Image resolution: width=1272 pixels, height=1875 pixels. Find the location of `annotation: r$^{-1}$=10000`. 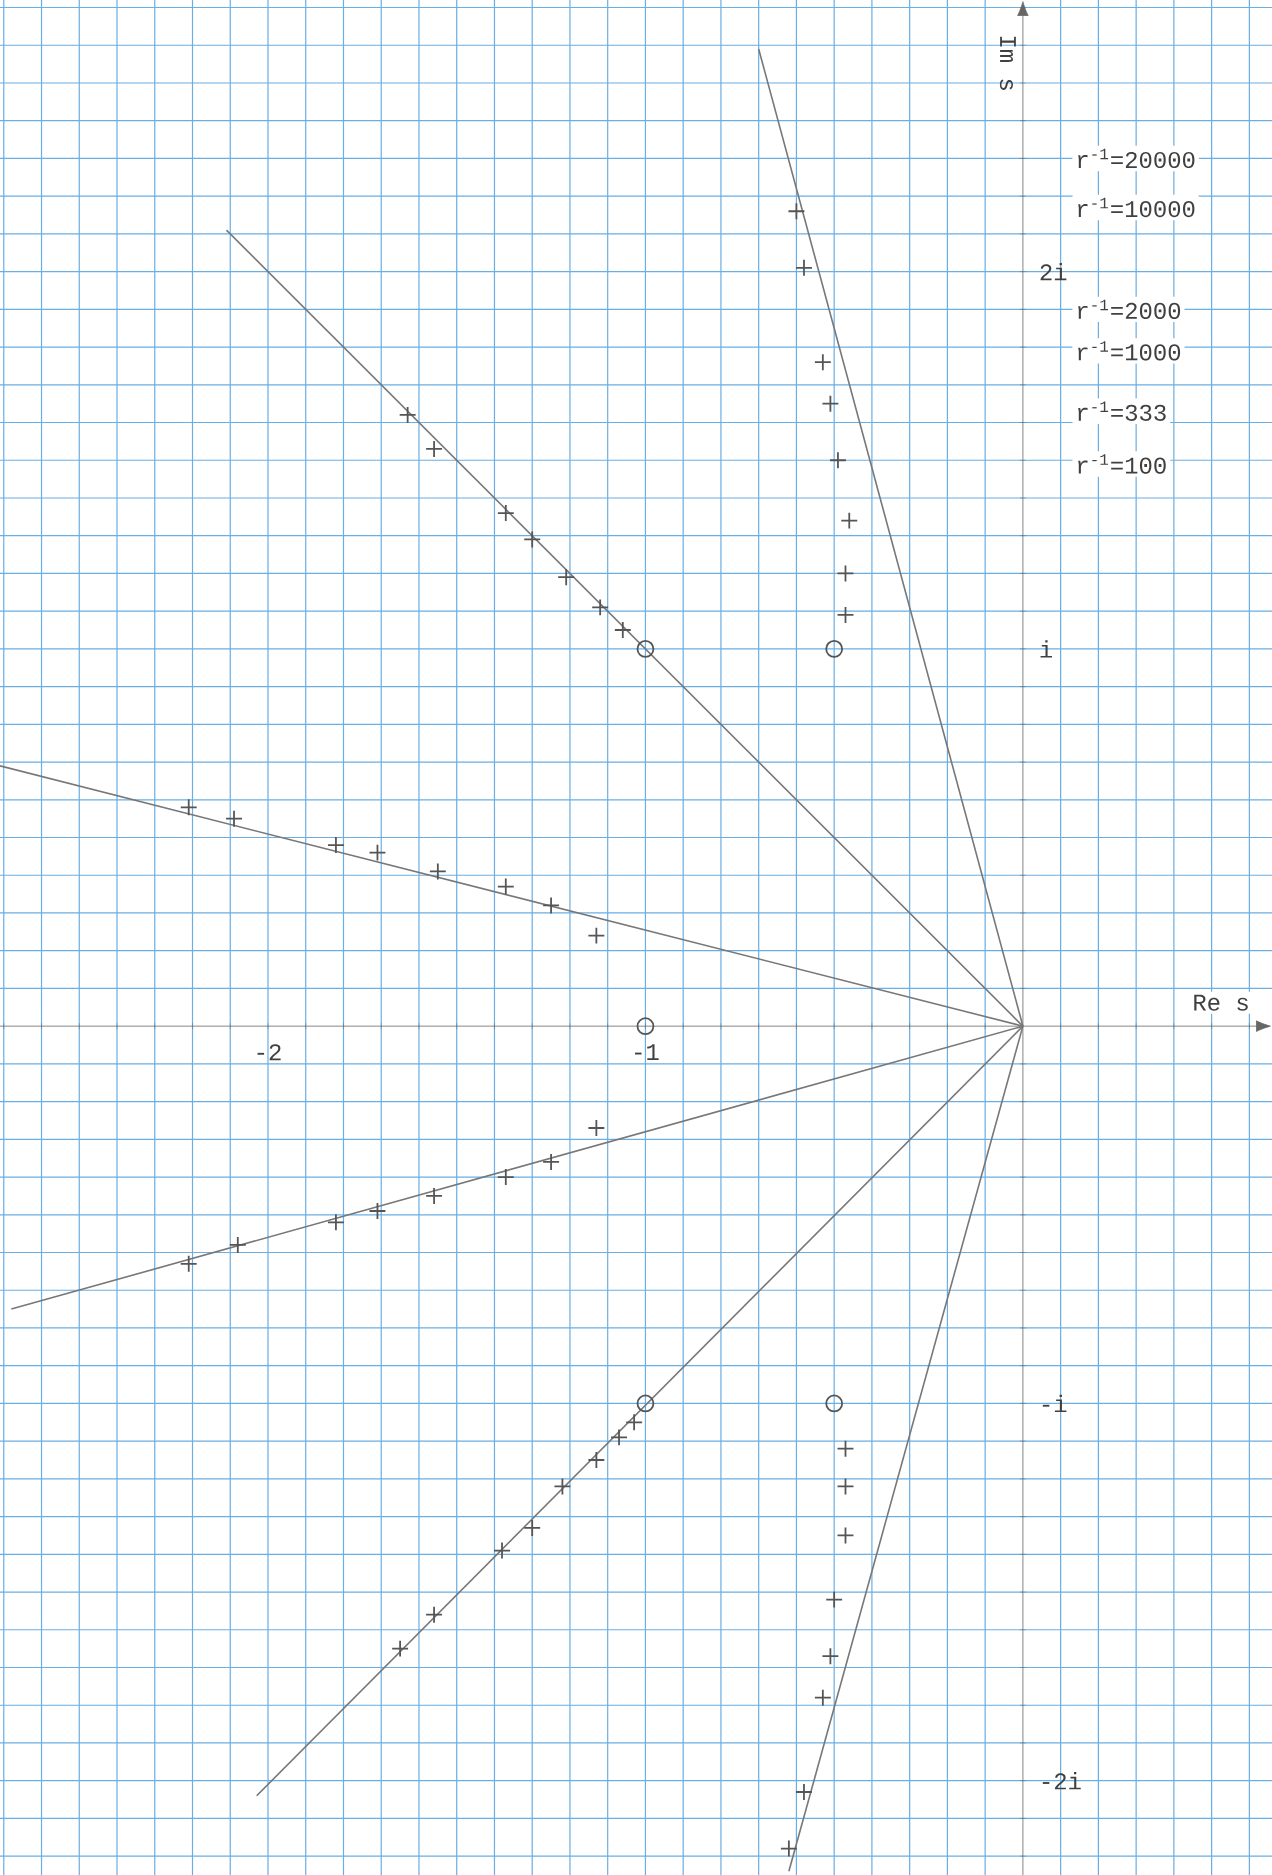

annotation: r$^{-1}$=10000 is located at coordinates (1136, 207).